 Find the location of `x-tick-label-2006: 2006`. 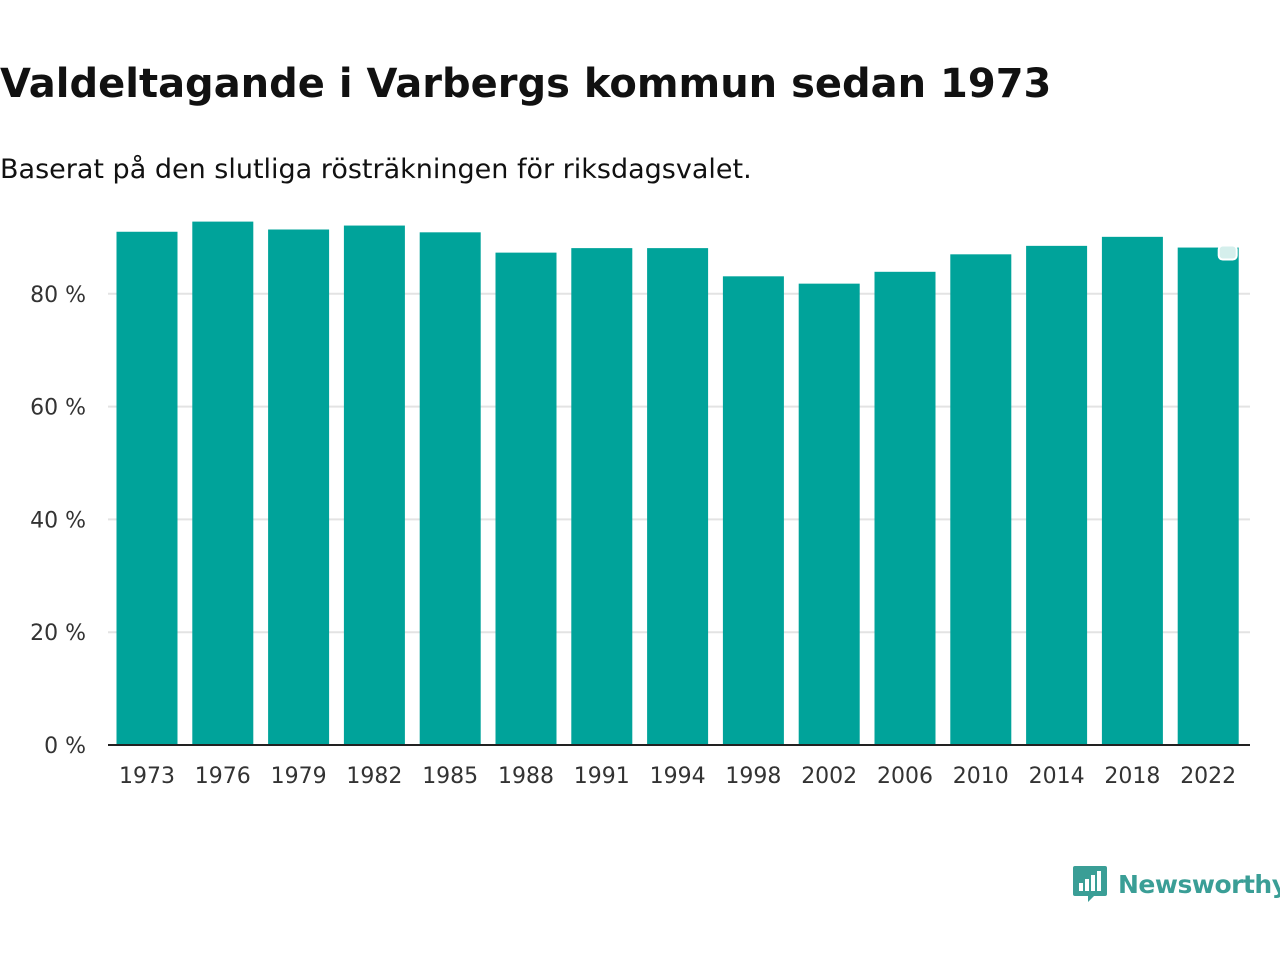

x-tick-label-2006: 2006 is located at coordinates (905, 776).